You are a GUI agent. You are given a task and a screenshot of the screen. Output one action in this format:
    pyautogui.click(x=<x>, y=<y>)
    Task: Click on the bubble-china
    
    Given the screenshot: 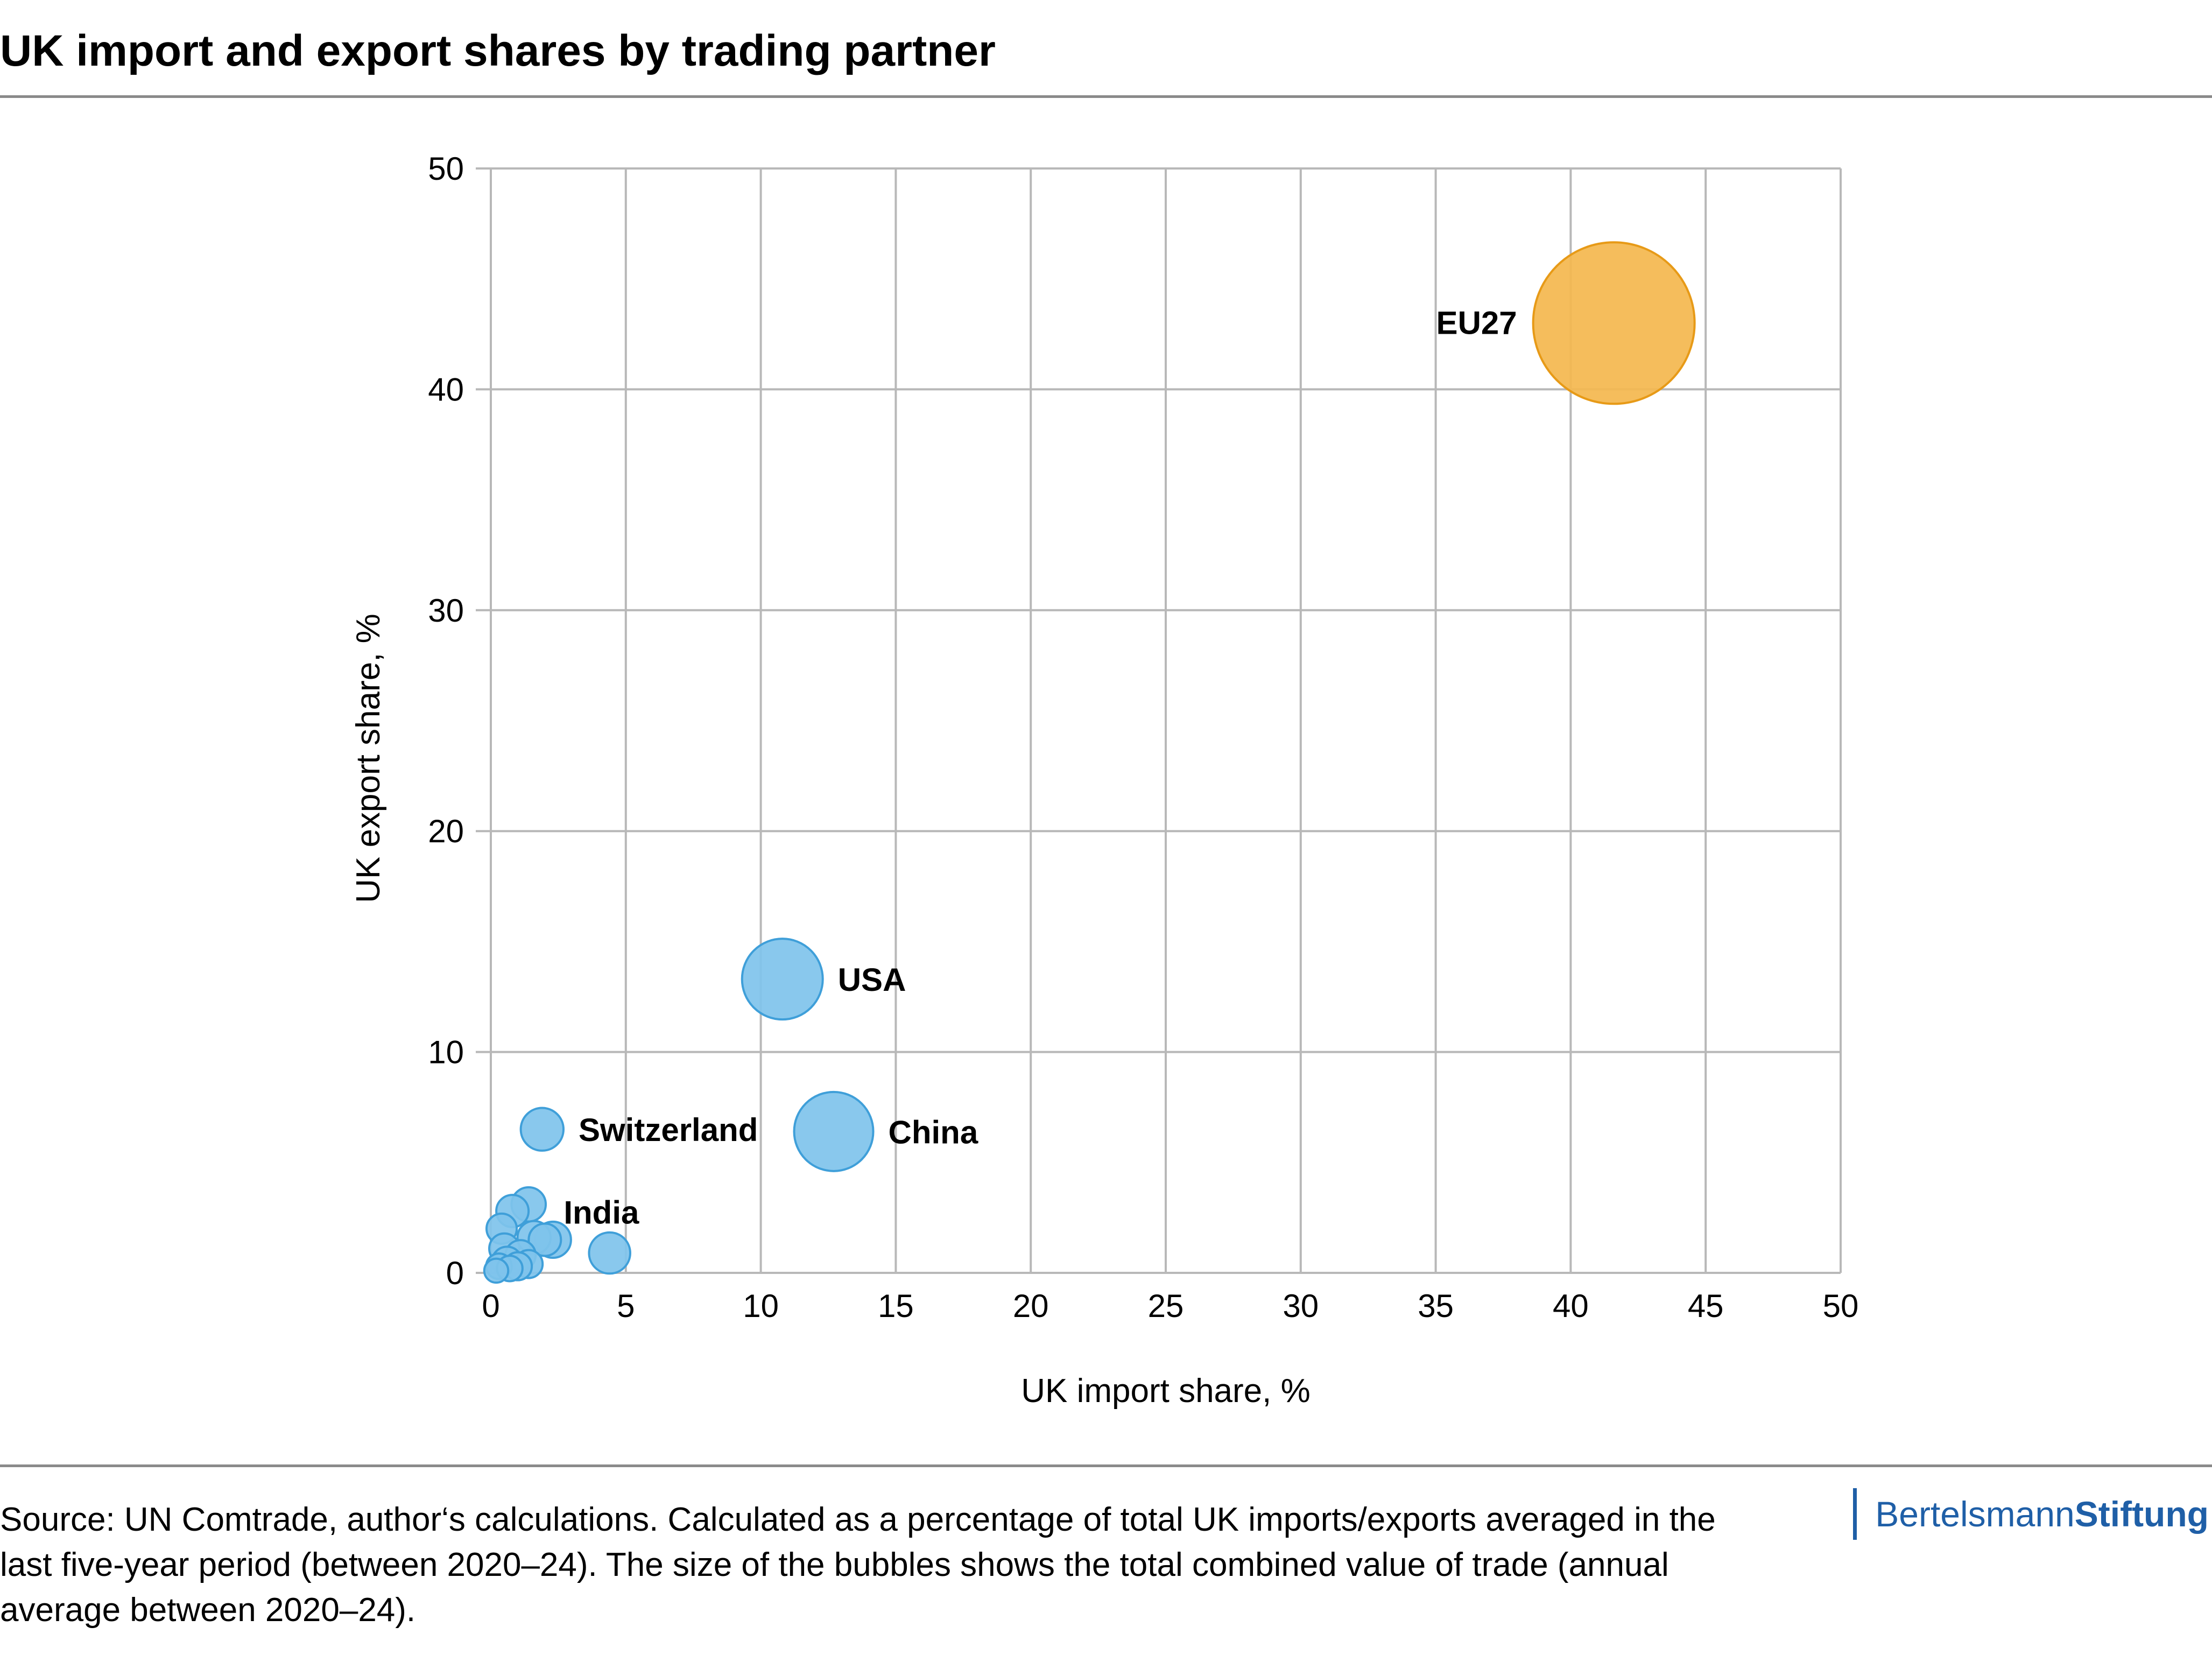 What is the action you would take?
    pyautogui.click(x=834, y=1131)
    